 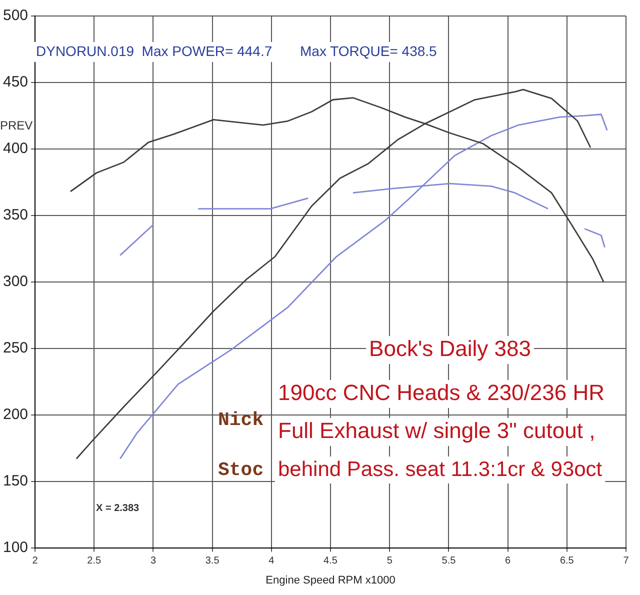 What do you see at coordinates (331, 580) in the screenshot?
I see `x-axis-title: Engine Speed RPM x1000` at bounding box center [331, 580].